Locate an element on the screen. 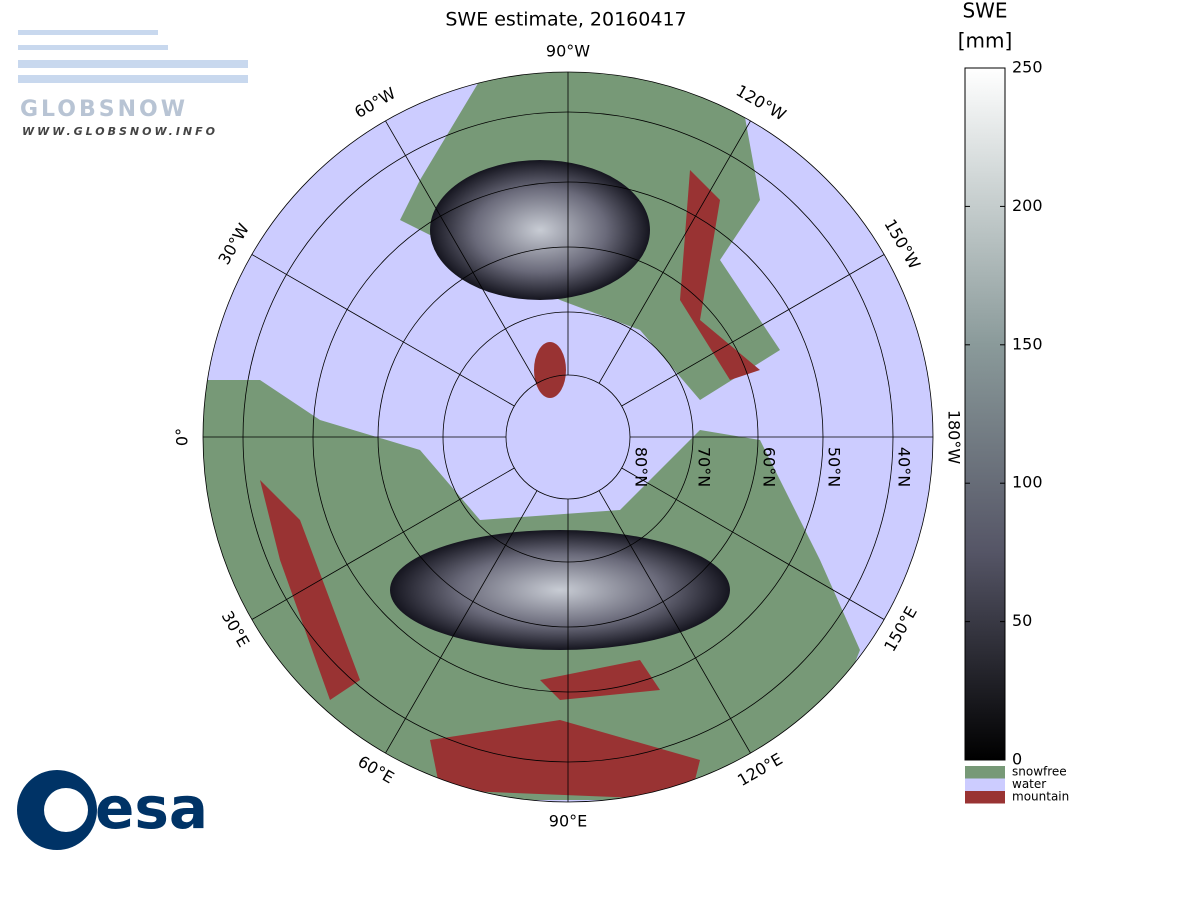 This screenshot has height=900, width=1200. esa-logo: esa is located at coordinates (112, 810).